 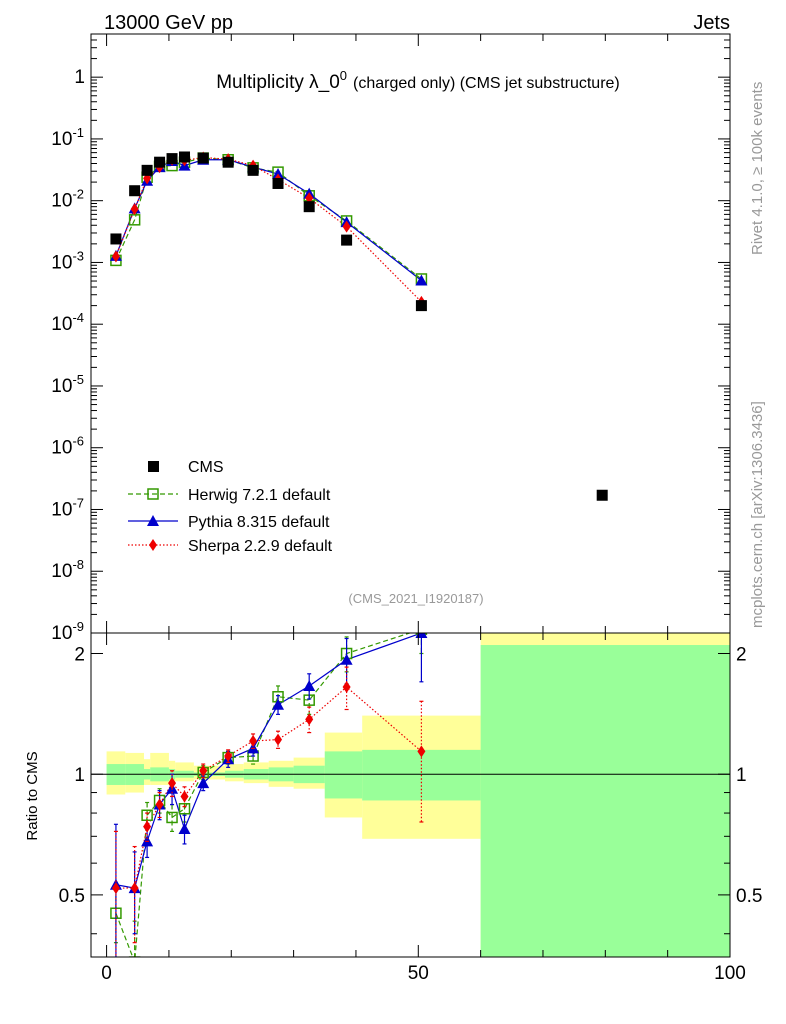 I want to click on legend-item-herwig: Herwig 7.2.1 default, so click(x=229, y=495).